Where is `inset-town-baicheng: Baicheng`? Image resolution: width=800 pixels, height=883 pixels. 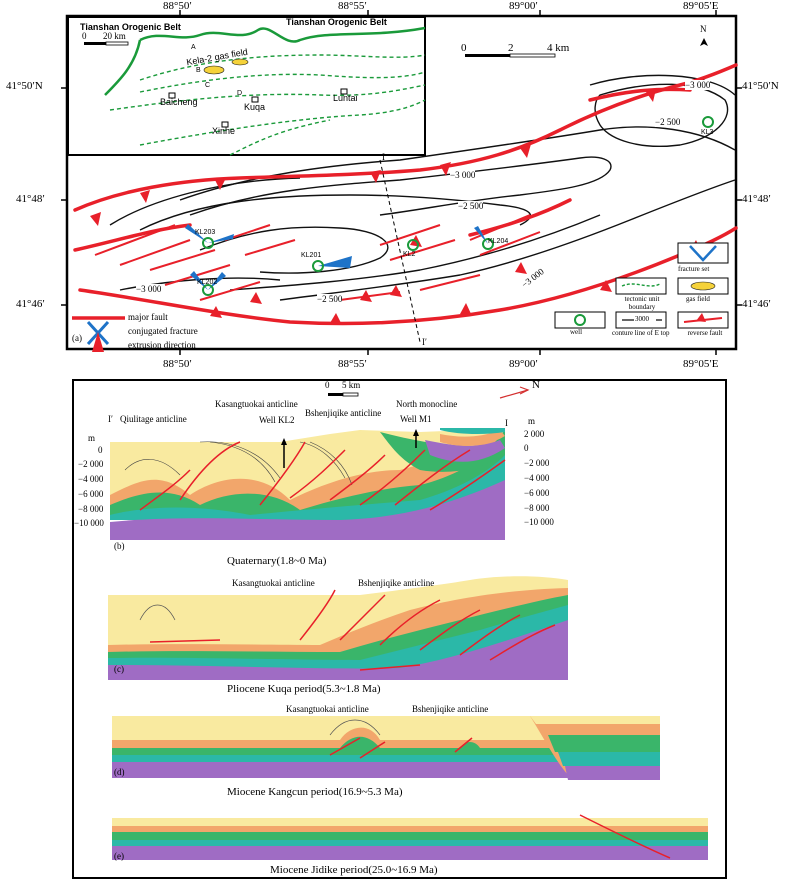
inset-town-baicheng: Baicheng is located at coordinates (179, 102).